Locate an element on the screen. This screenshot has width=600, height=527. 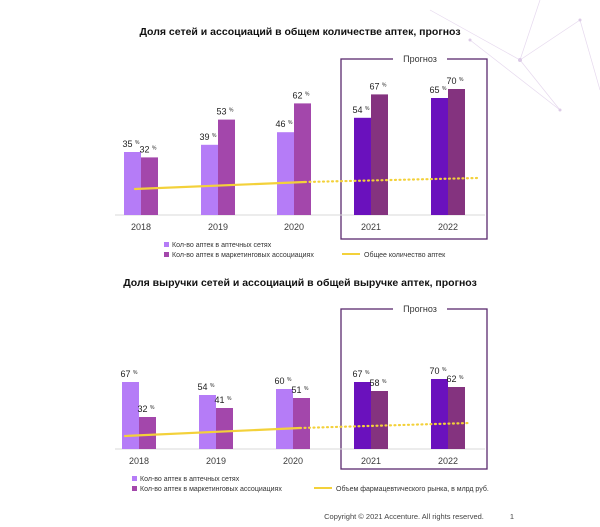
value-label-chains-2022: 65 % is located at coordinates (439, 90).